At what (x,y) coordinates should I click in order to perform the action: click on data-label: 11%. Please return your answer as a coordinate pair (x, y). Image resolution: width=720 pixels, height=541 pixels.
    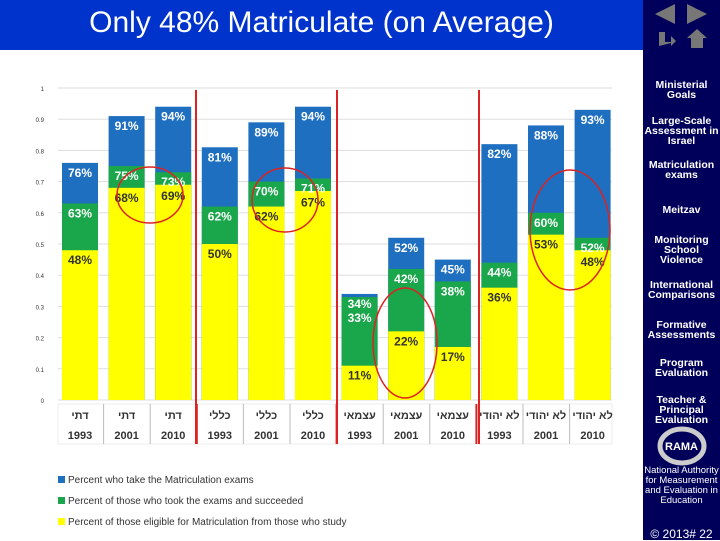
    Looking at the image, I should click on (360, 376).